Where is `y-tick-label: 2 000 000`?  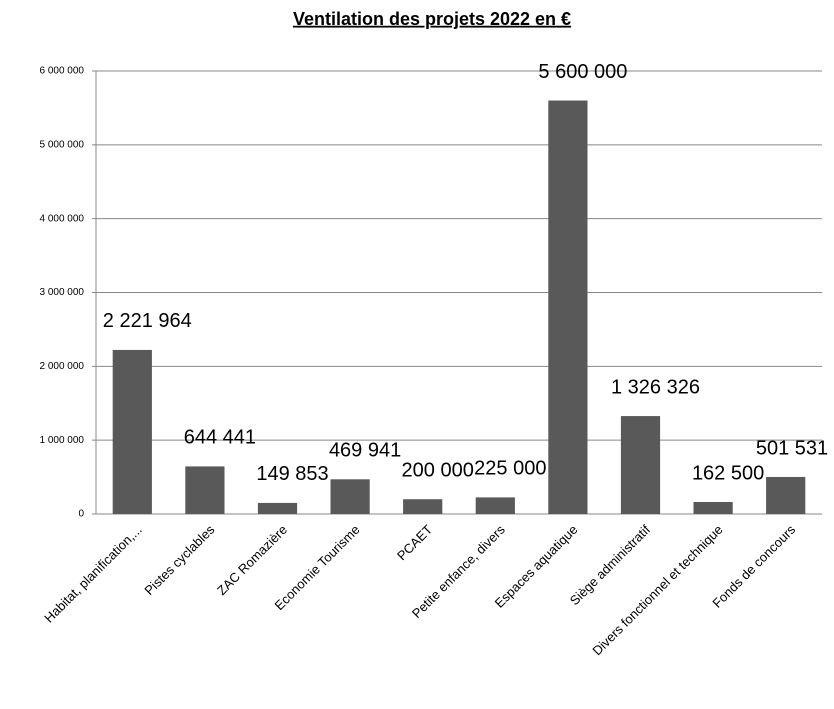
y-tick-label: 2 000 000 is located at coordinates (62, 366).